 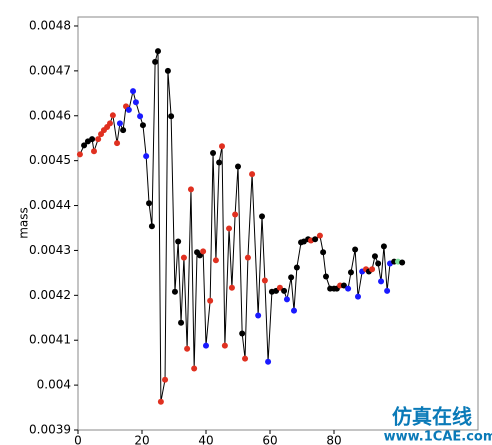 I want to click on y-tick-label: 0.0041, so click(x=50, y=340).